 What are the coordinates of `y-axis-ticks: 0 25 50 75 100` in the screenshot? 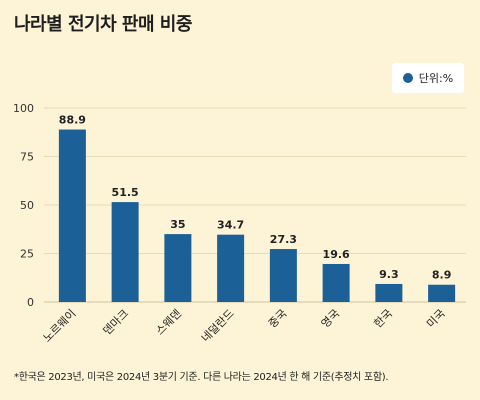 It's located at (23, 205).